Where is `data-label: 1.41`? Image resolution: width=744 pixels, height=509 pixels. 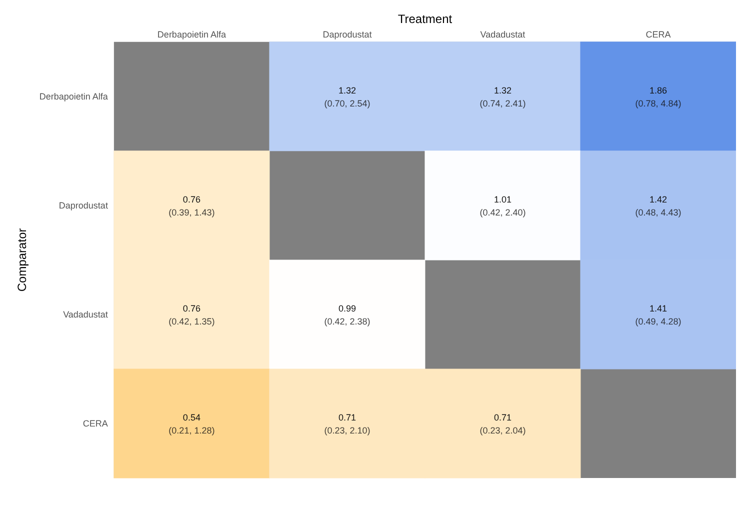
data-label: 1.41 is located at coordinates (658, 308).